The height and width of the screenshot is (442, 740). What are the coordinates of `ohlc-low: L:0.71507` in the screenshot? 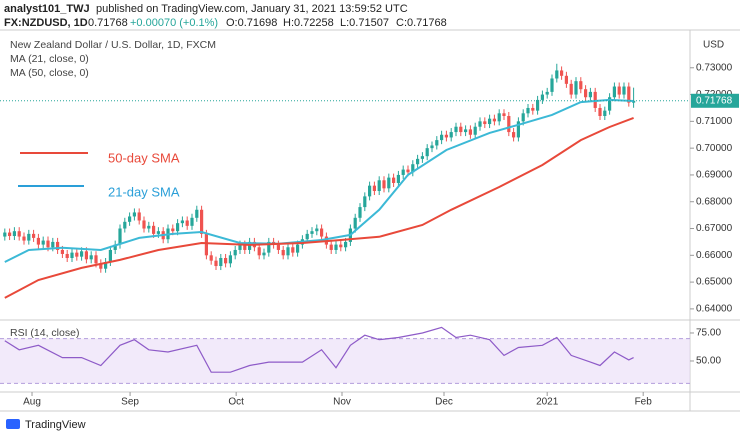 It's located at (364, 23).